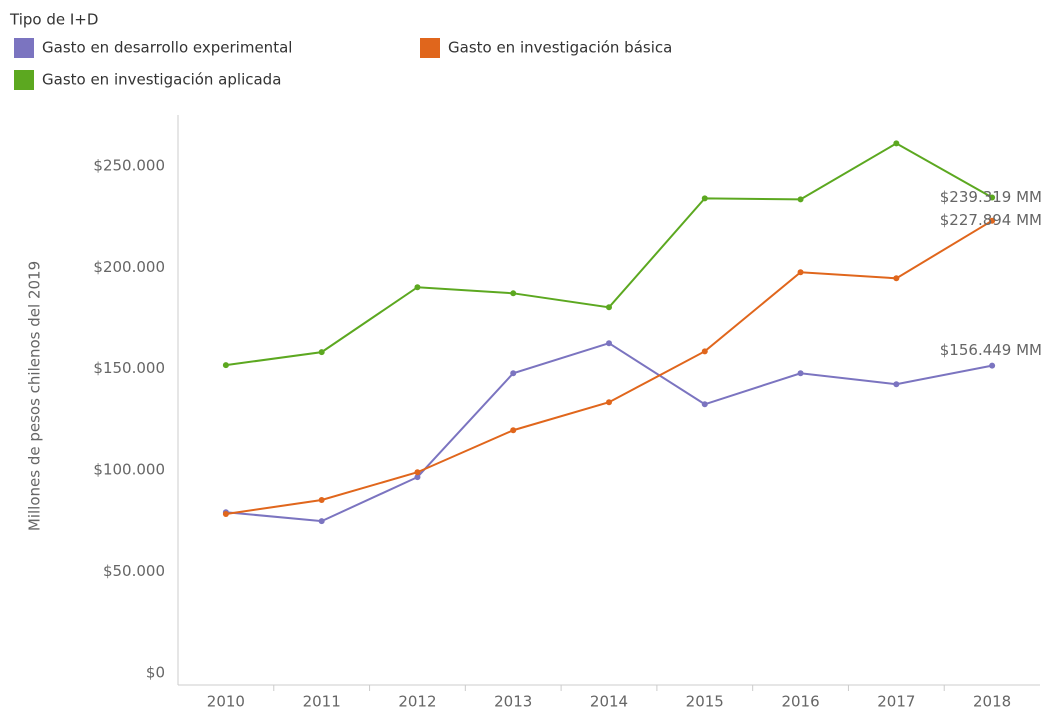 The image size is (1043, 715). What do you see at coordinates (129, 368) in the screenshot?
I see `y-tick-label: $150.000` at bounding box center [129, 368].